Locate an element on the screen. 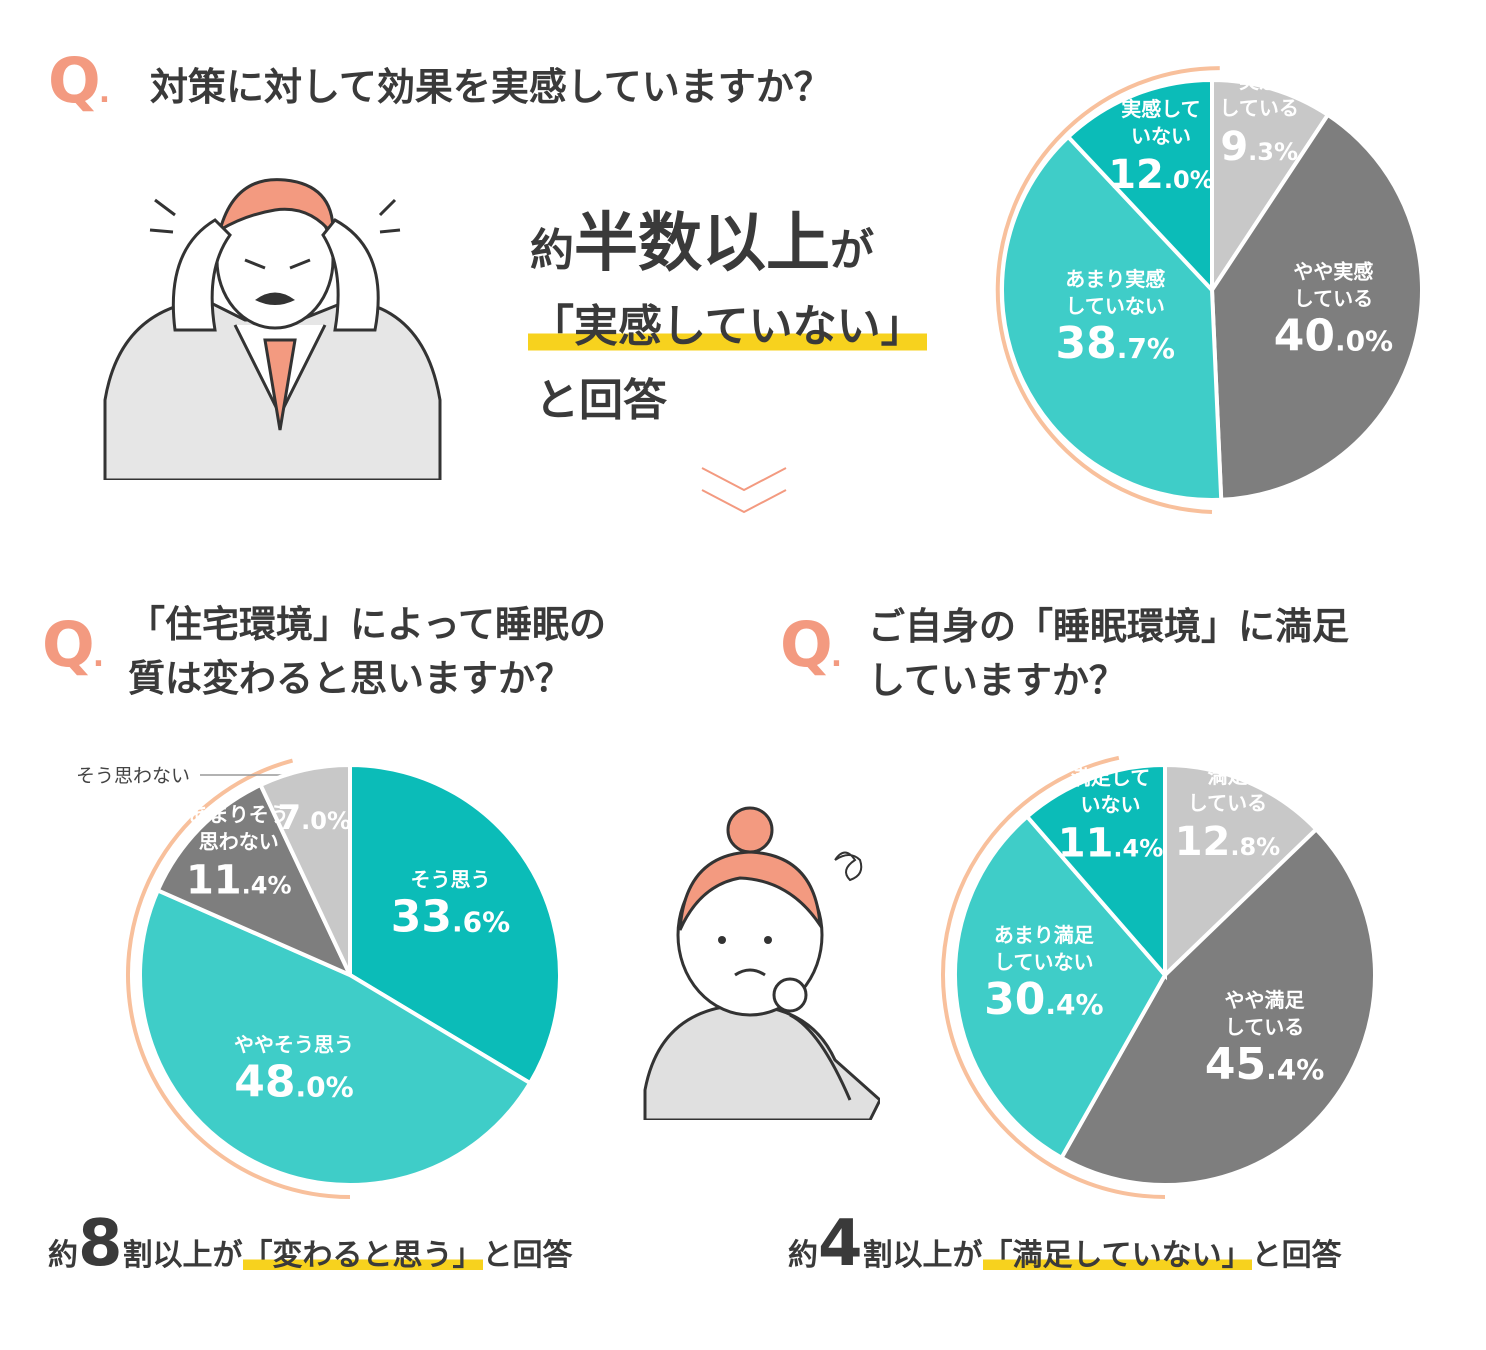 This screenshot has width=1486, height=1350. pie-value-satisfaction-2: 30.4% is located at coordinates (1043, 999).